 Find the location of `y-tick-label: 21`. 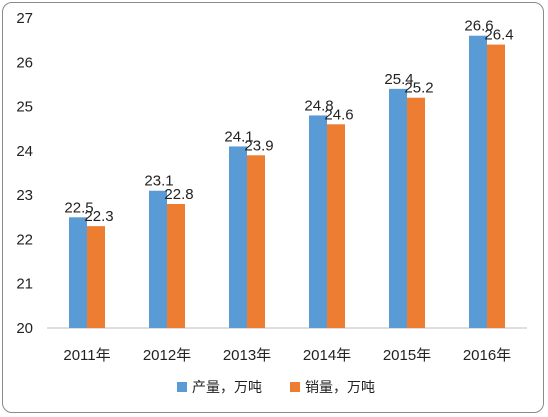

y-tick-label: 21 is located at coordinates (24, 284).